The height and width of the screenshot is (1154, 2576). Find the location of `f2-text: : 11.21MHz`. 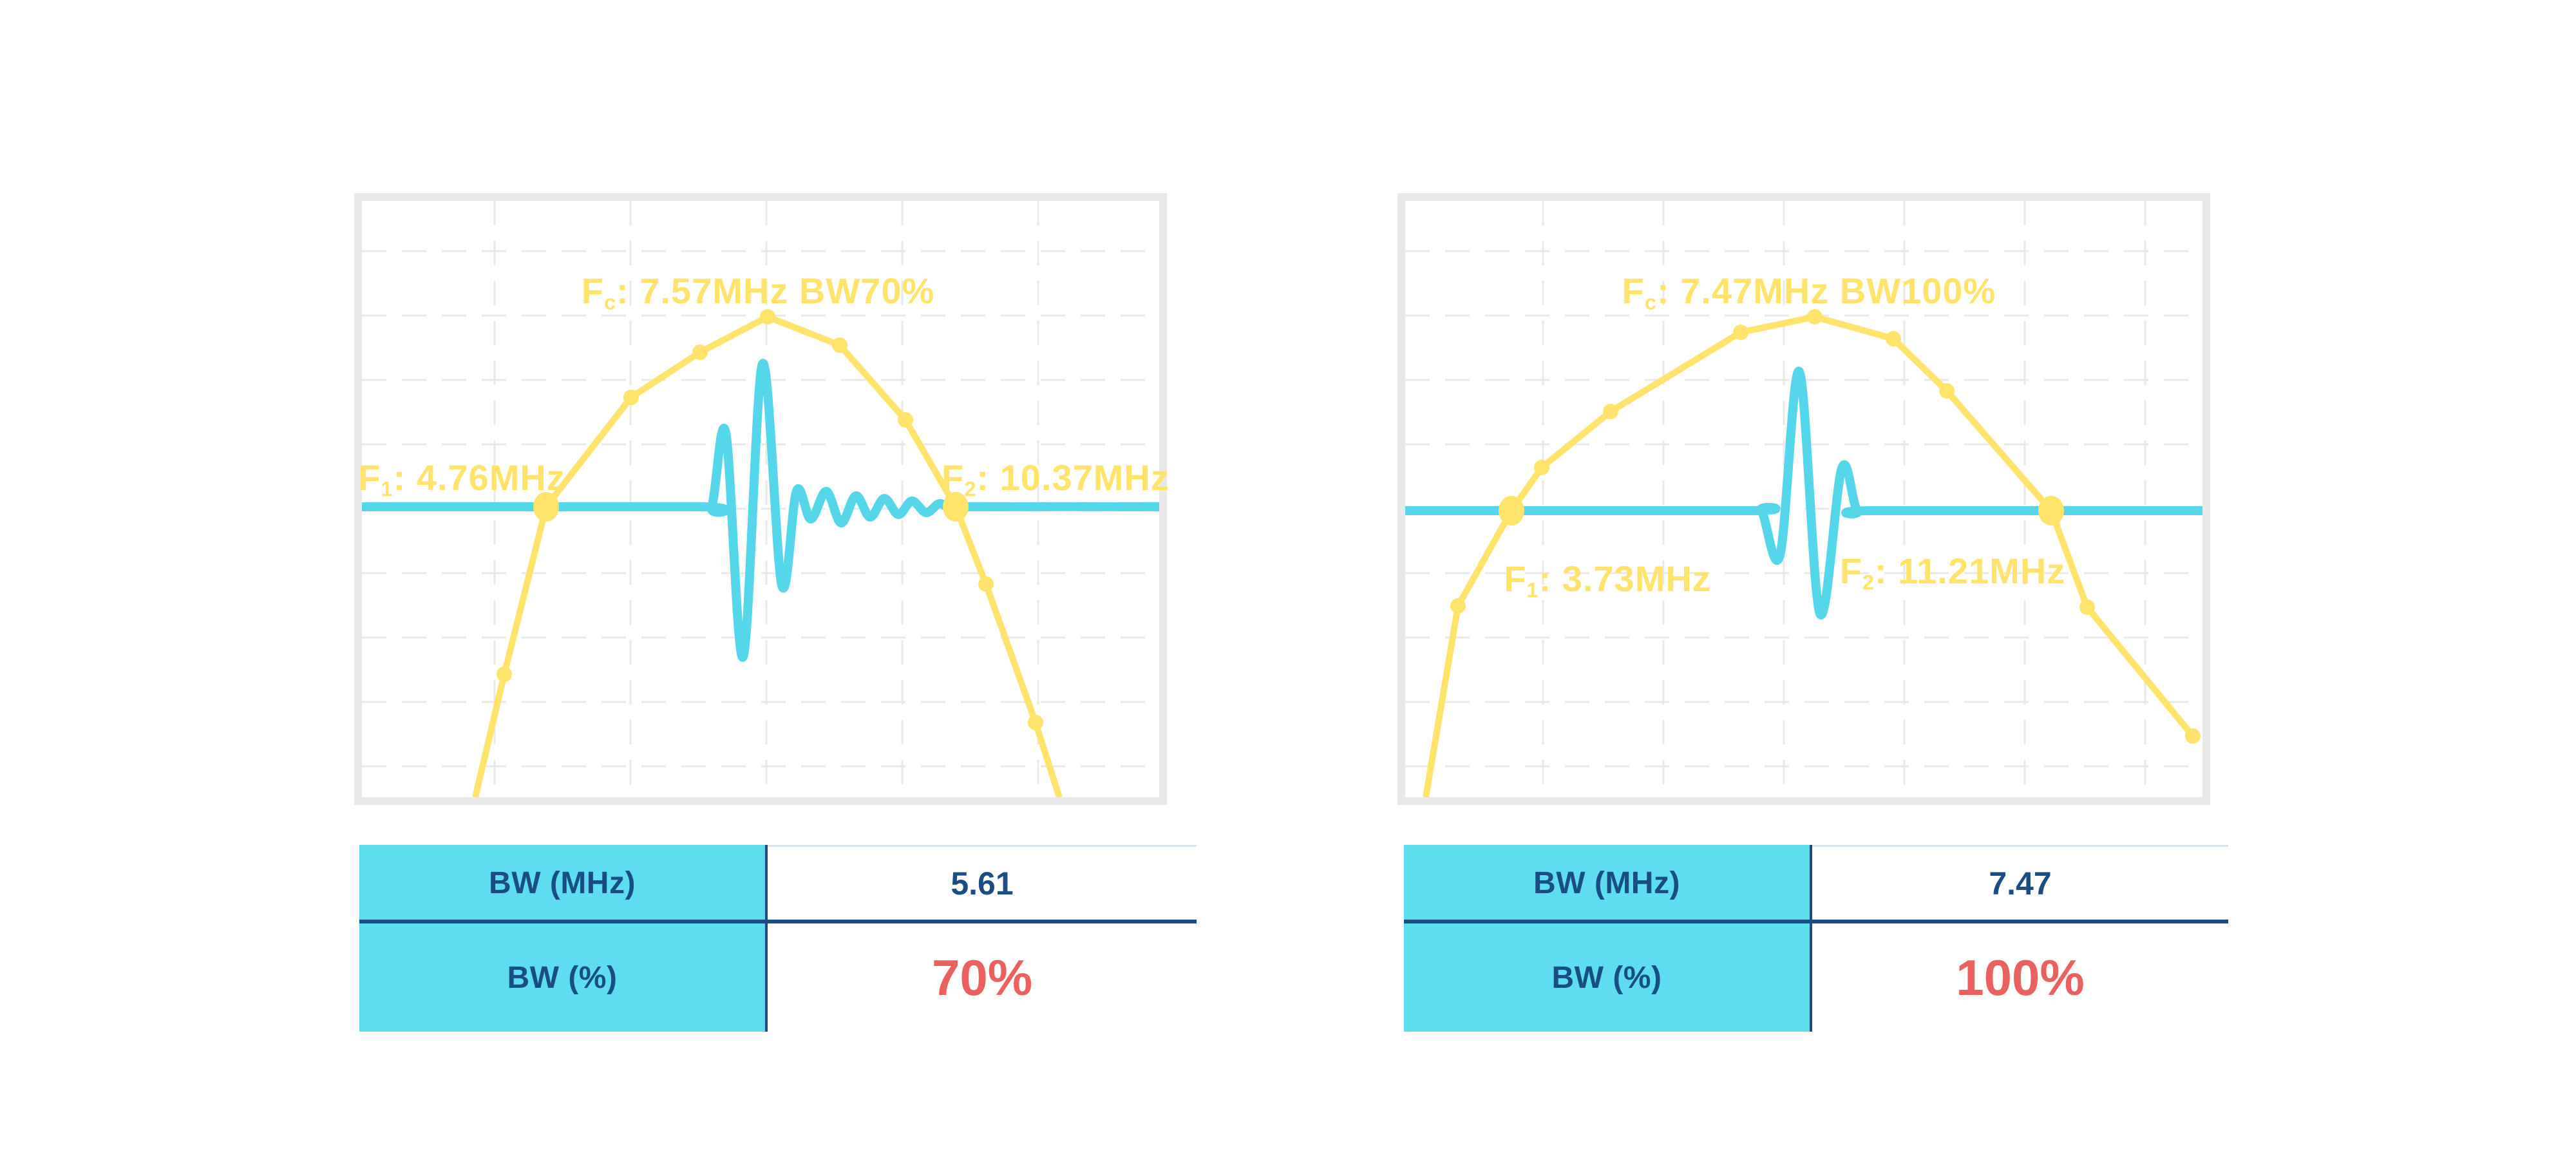

f2-text: : 11.21MHz is located at coordinates (1970, 571).